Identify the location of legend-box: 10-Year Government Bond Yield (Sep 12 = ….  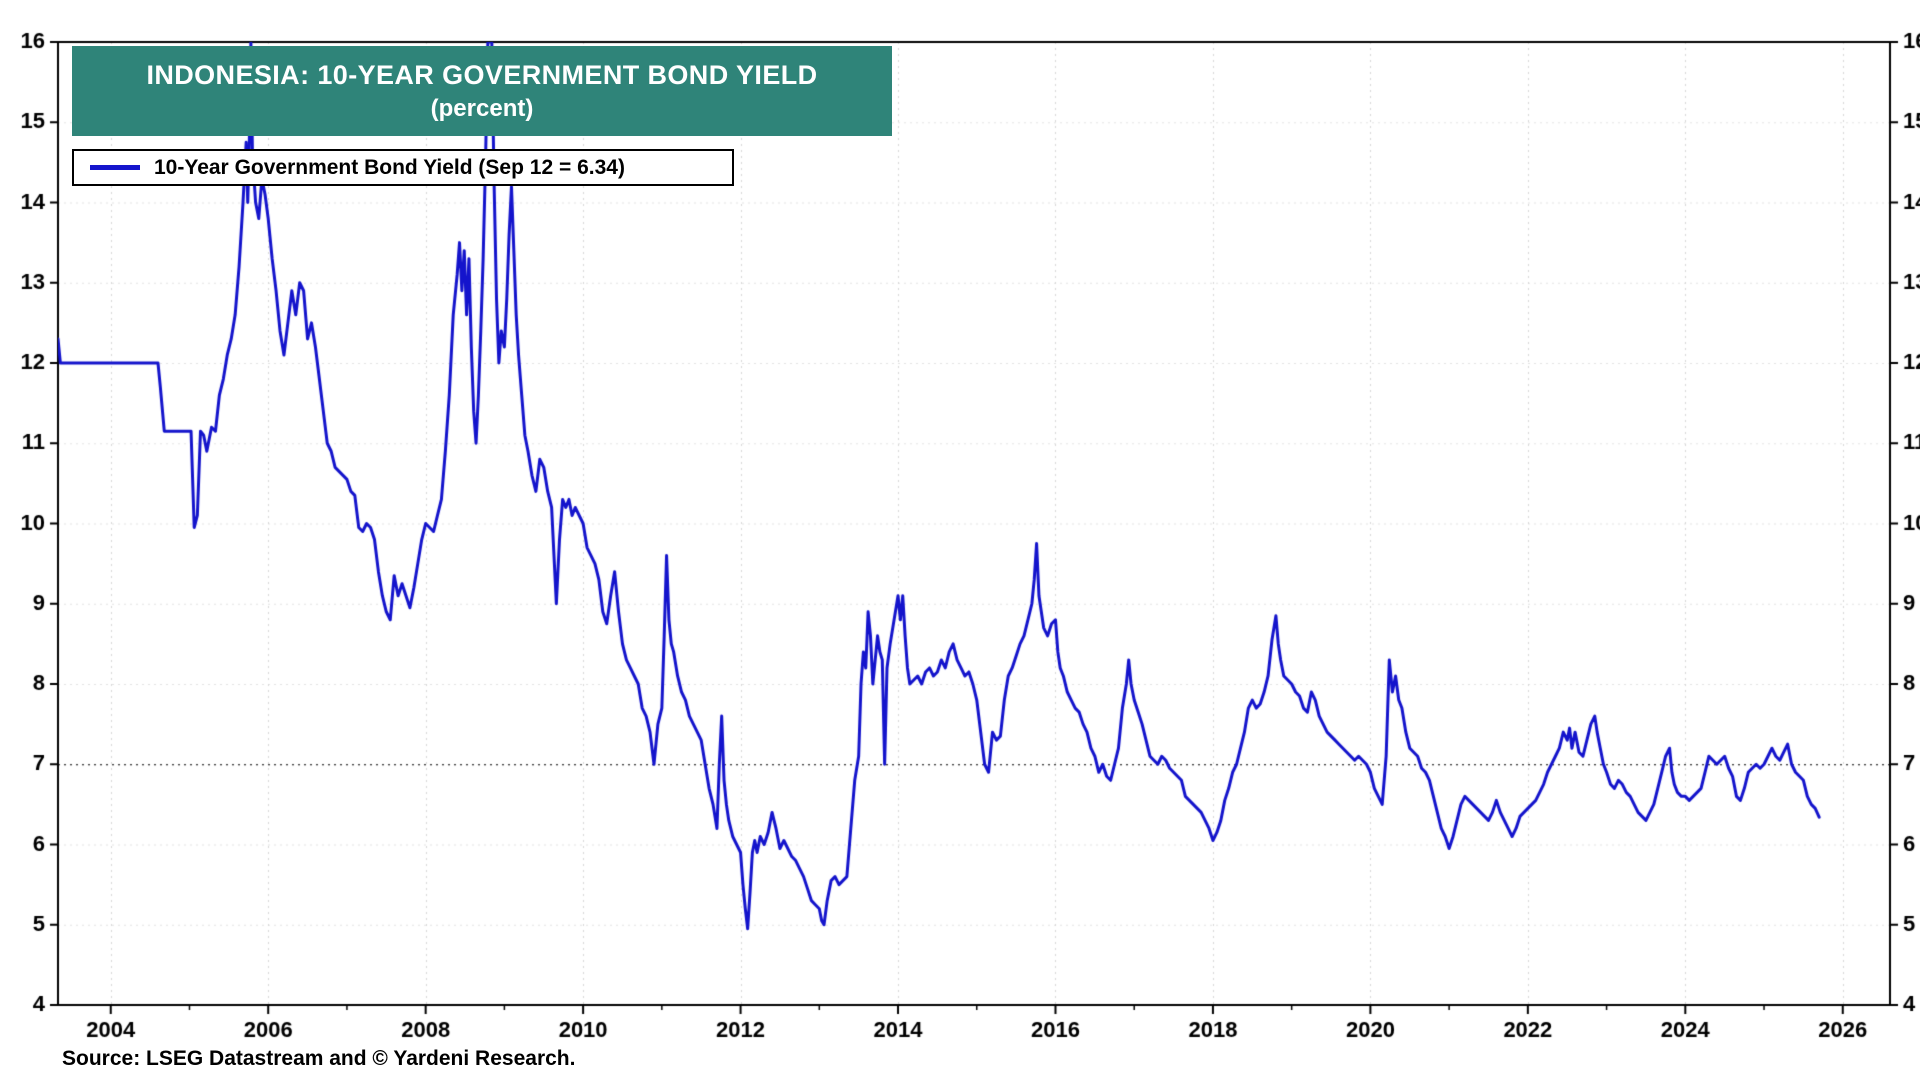
(403, 167).